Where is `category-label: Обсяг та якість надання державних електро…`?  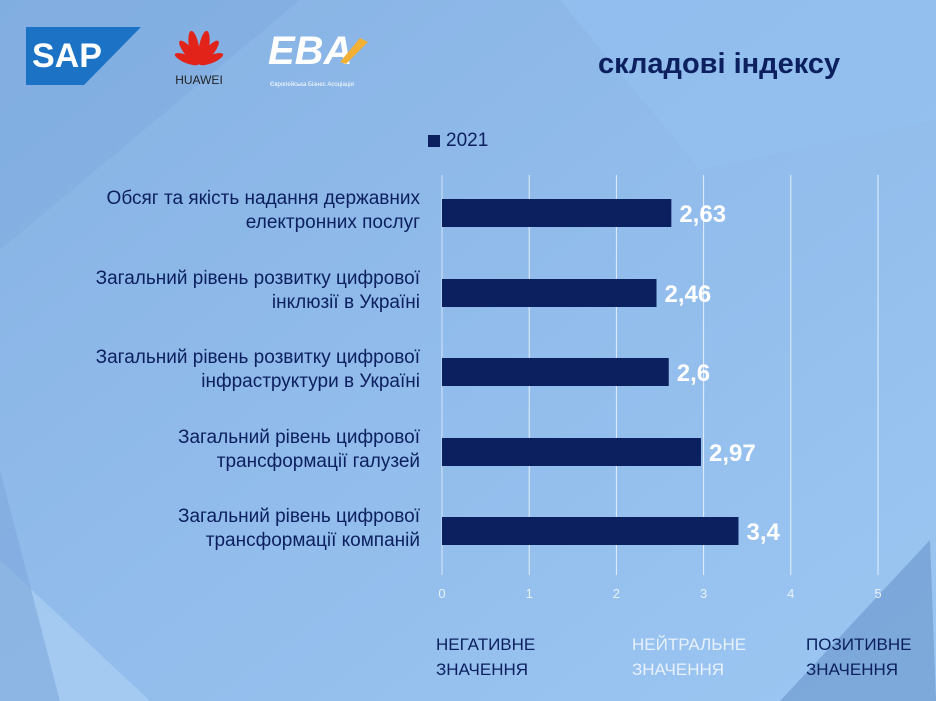
category-label: Обсяг та якість надання державних електро… is located at coordinates (210, 211).